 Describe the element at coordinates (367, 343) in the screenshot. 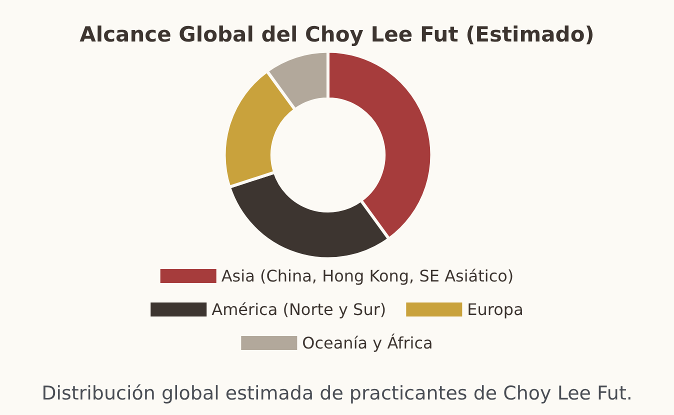

I see `legend-label: Oceanía y África` at that location.